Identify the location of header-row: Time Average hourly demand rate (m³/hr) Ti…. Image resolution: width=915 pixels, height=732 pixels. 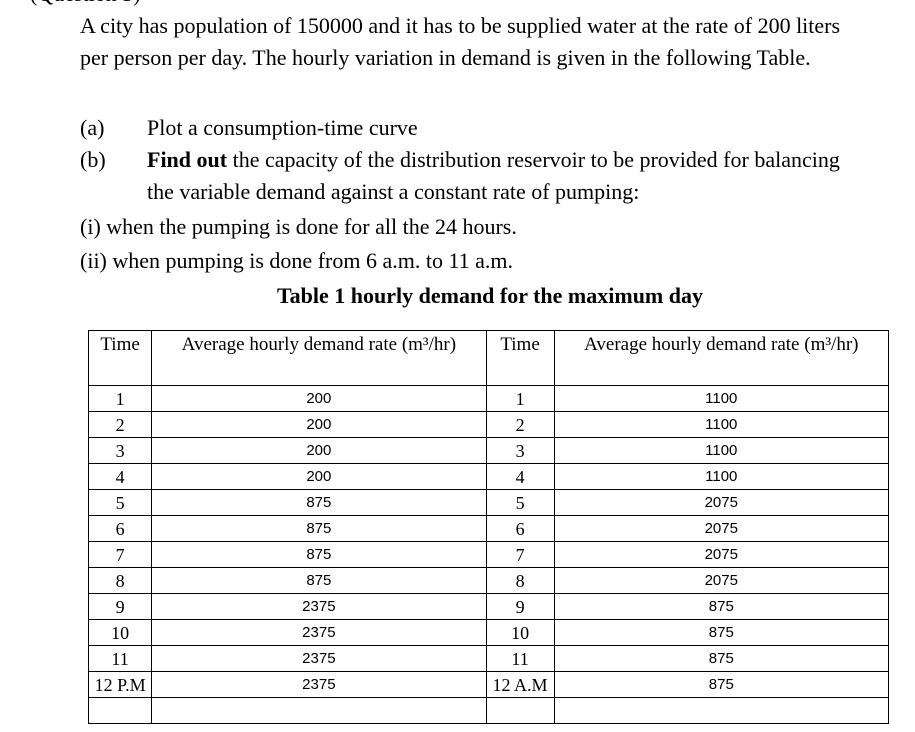
(488, 358).